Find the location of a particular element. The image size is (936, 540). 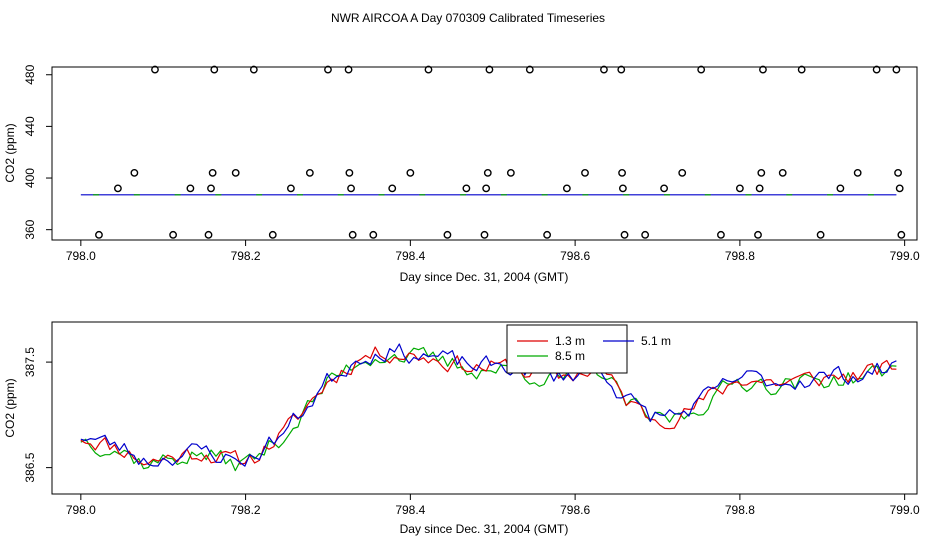

y-tick-label: 480 is located at coordinates (30, 74).